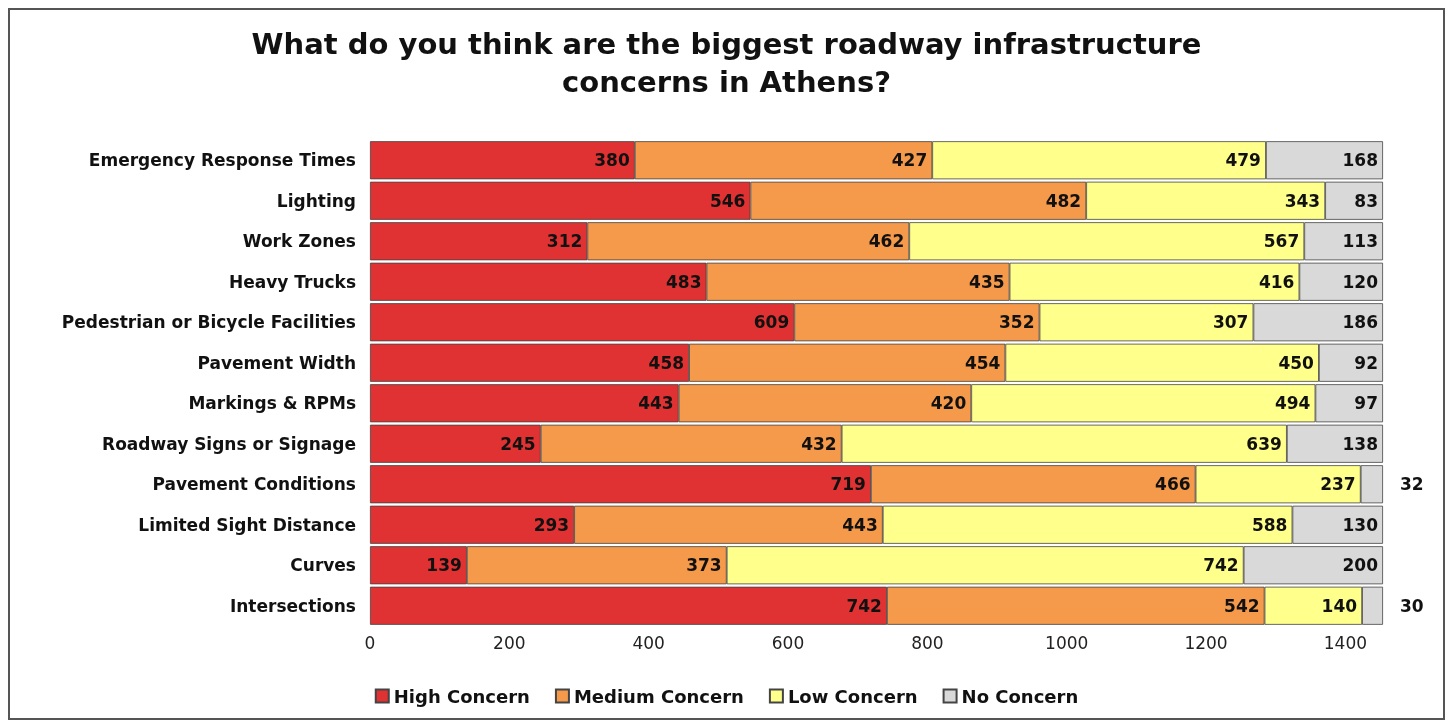  What do you see at coordinates (518, 443) in the screenshot?
I see `data-label: 245` at bounding box center [518, 443].